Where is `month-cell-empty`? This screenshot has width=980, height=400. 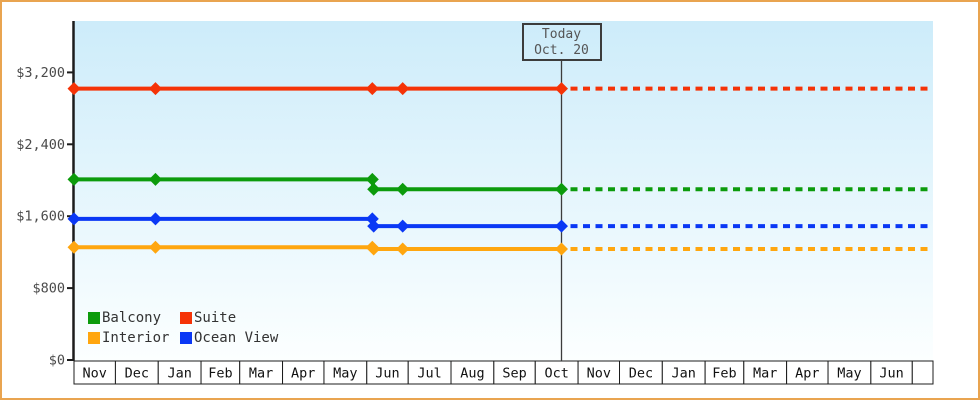
month-cell-empty is located at coordinates (922, 372).